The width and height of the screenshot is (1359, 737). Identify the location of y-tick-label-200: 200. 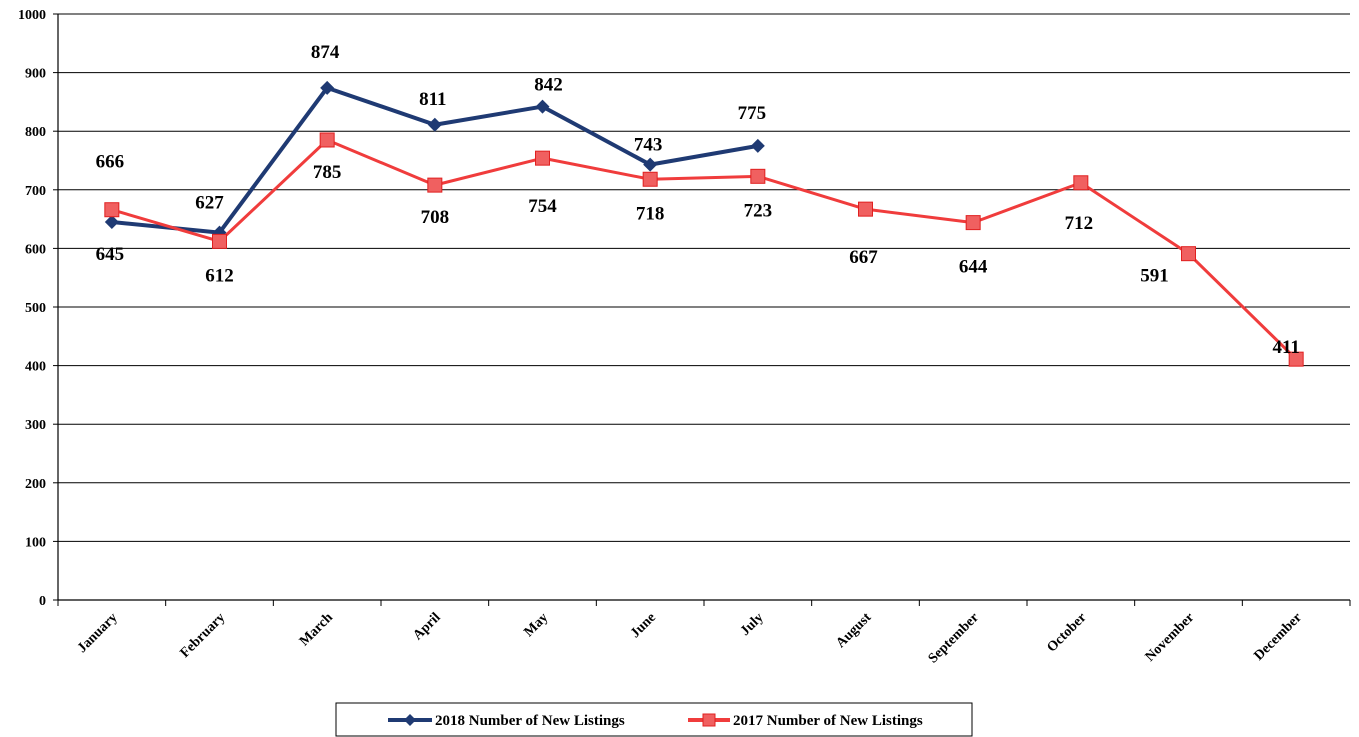
(35, 484).